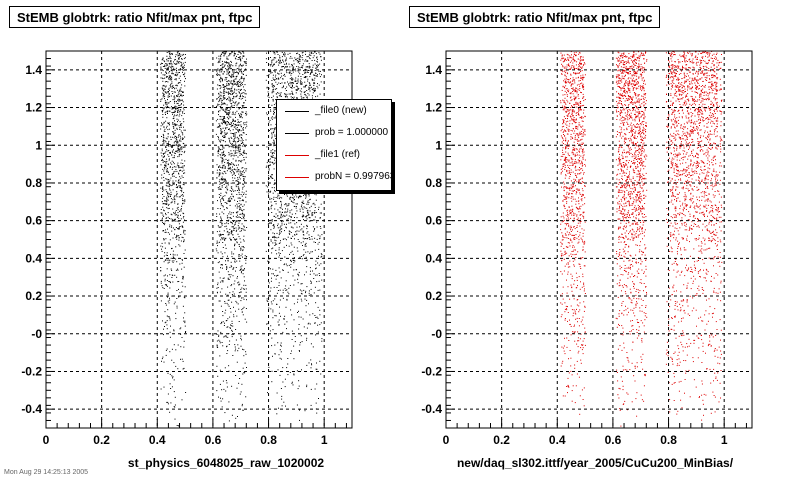 Image resolution: width=800 pixels, height=480 pixels. Describe the element at coordinates (157, 440) in the screenshot. I see `x-tick-label: 0.4` at that location.